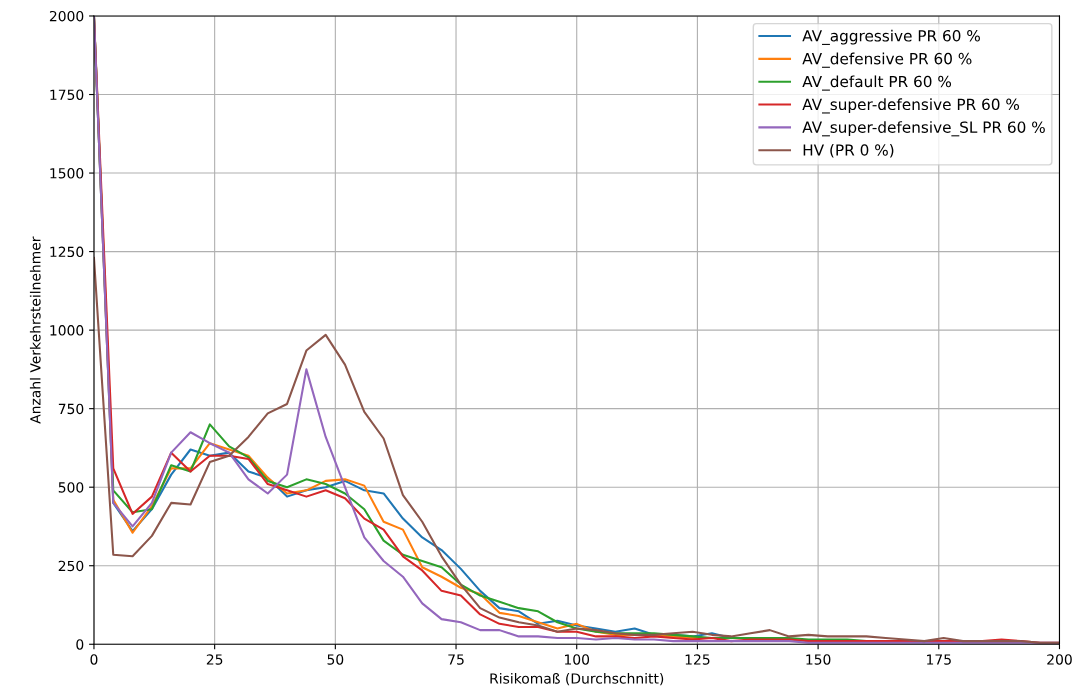 The height and width of the screenshot is (695, 1080). Describe the element at coordinates (67, 94) in the screenshot. I see `y-tick-label: 1750` at that location.